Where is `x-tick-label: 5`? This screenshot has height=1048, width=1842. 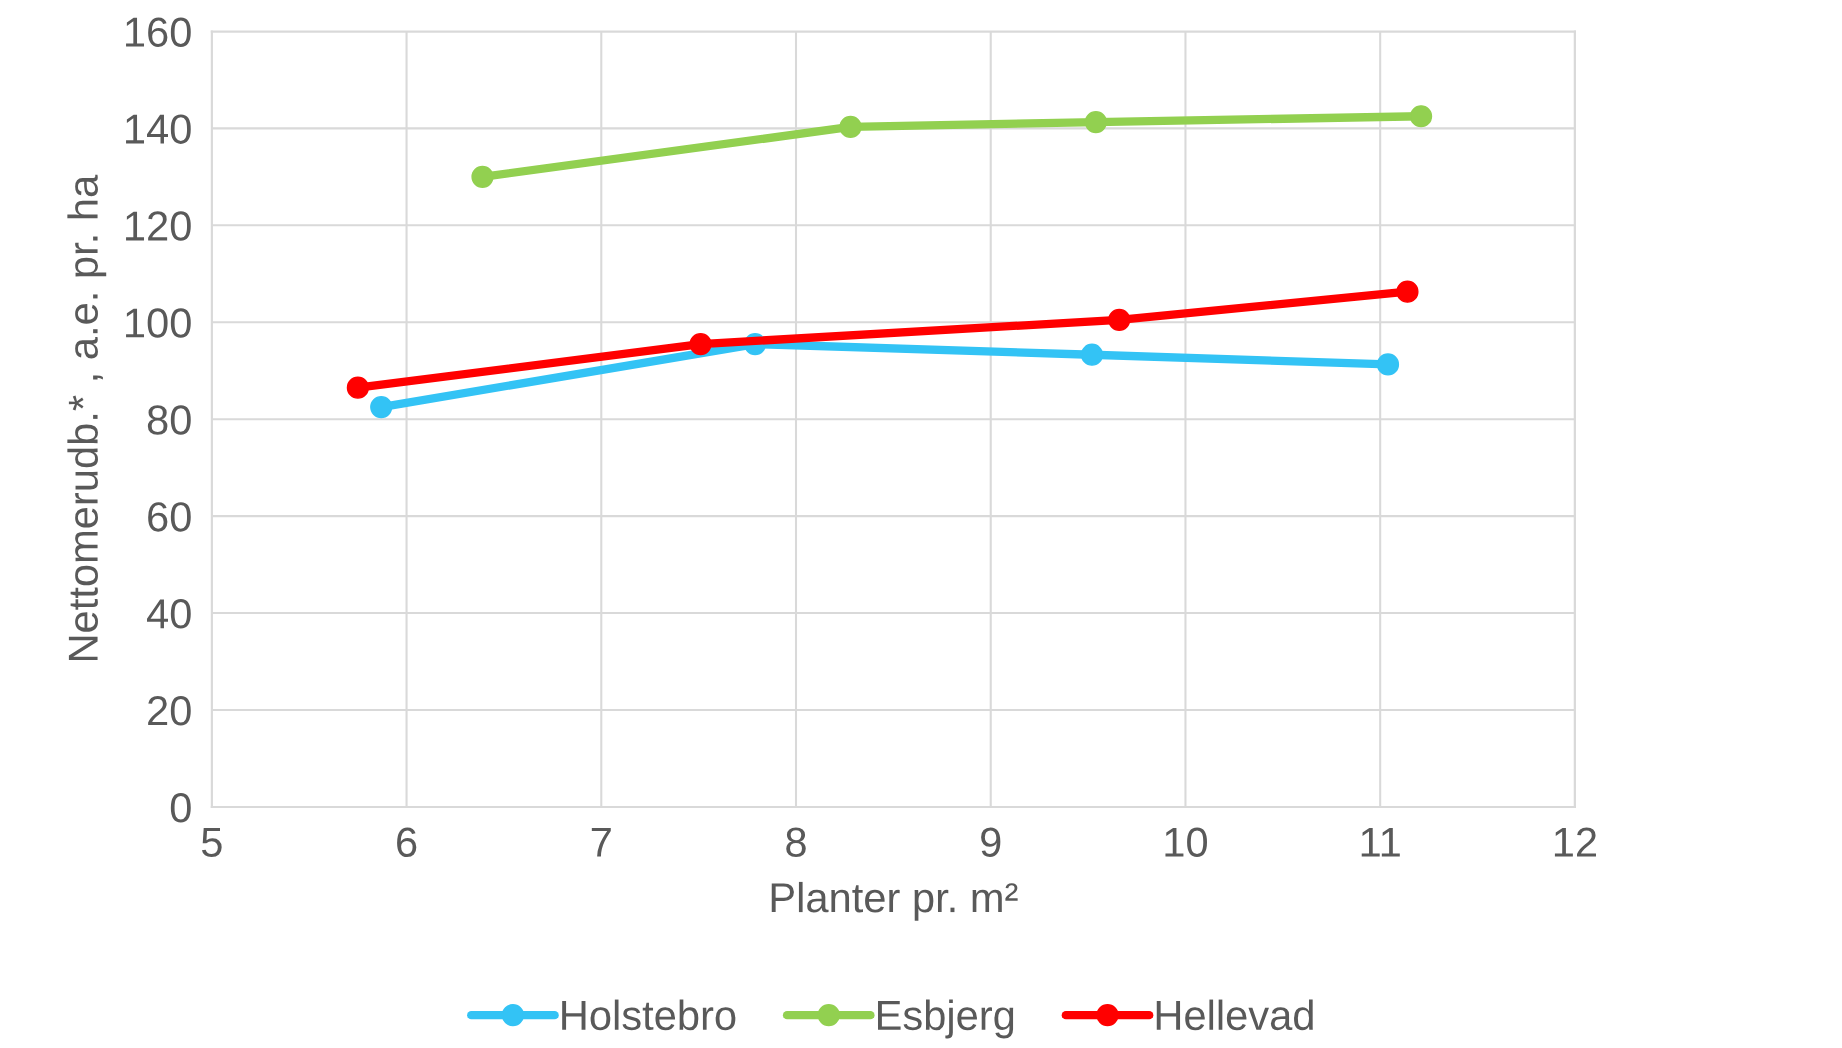 x-tick-label: 5 is located at coordinates (211, 842).